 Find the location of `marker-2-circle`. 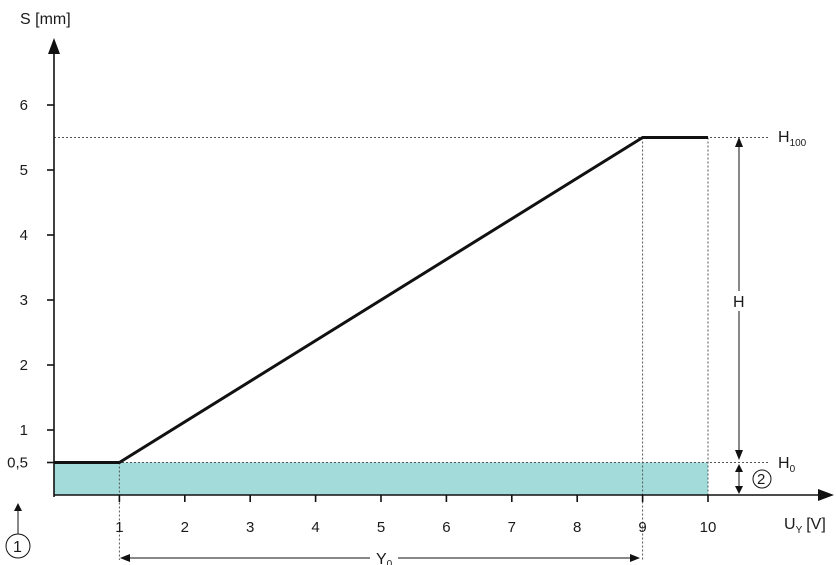

marker-2-circle is located at coordinates (762, 479).